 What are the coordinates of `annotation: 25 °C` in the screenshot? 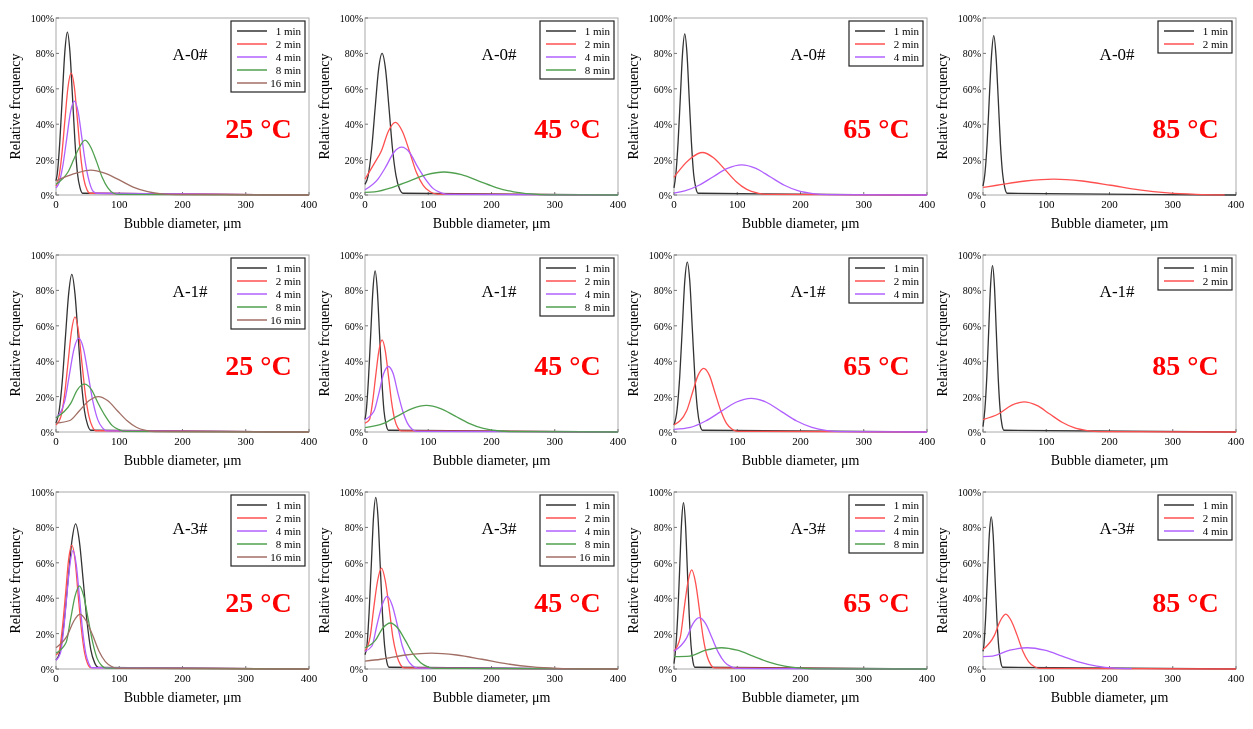 It's located at (258, 603).